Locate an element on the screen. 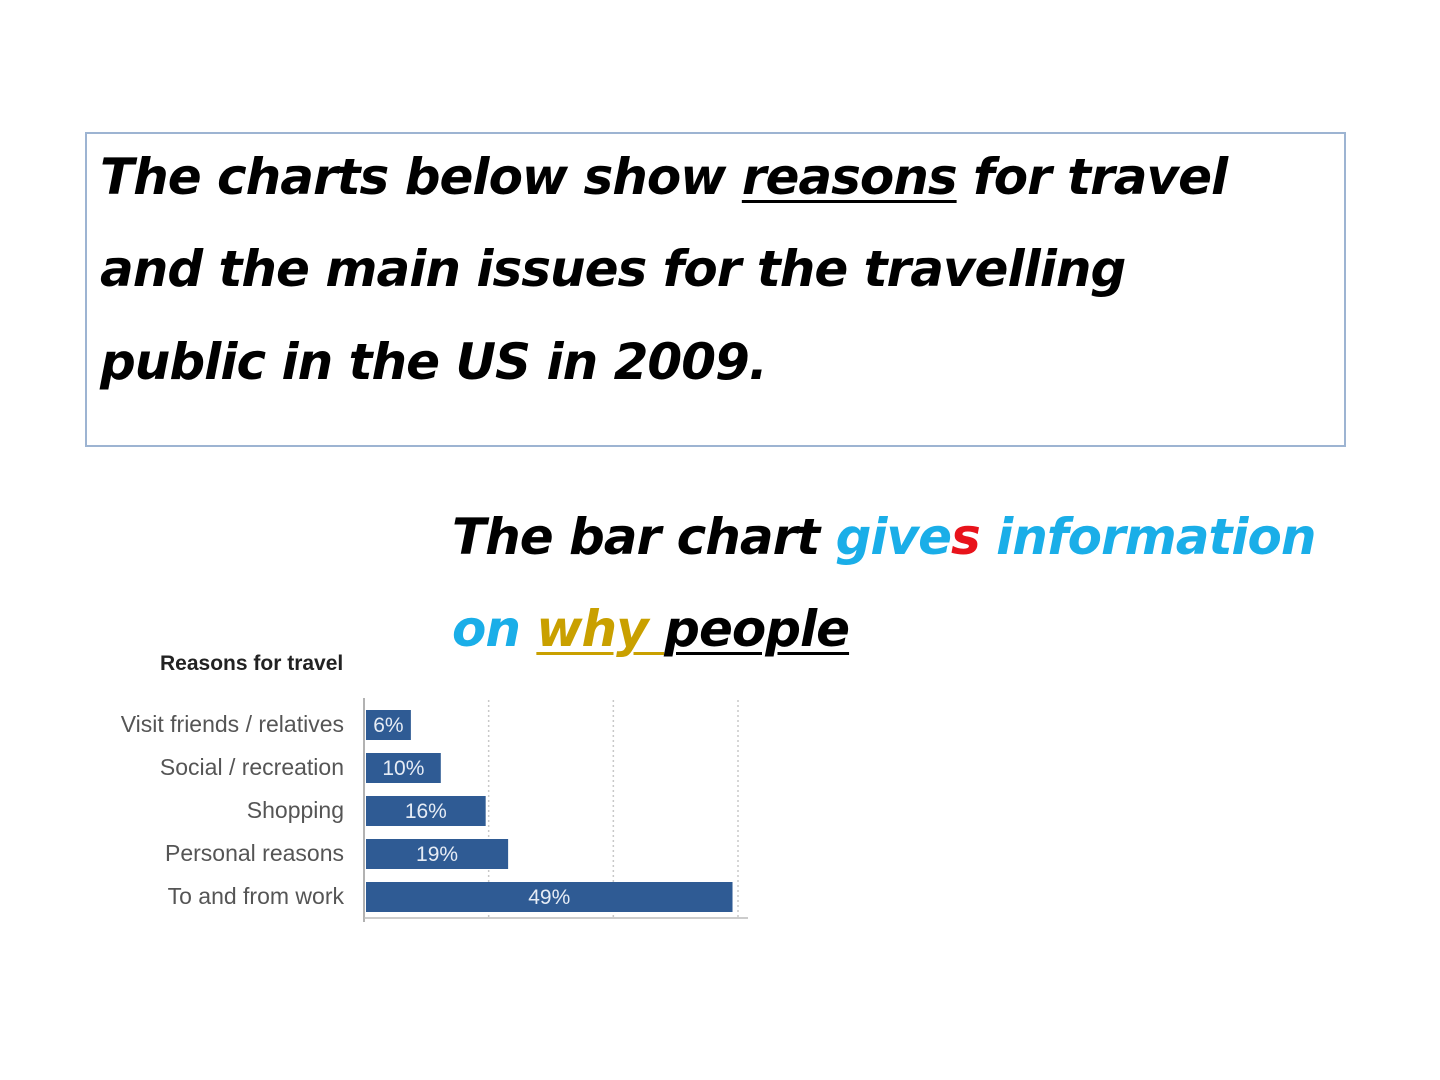 The image size is (1440, 1080). category-label: To and from work is located at coordinates (256, 896).